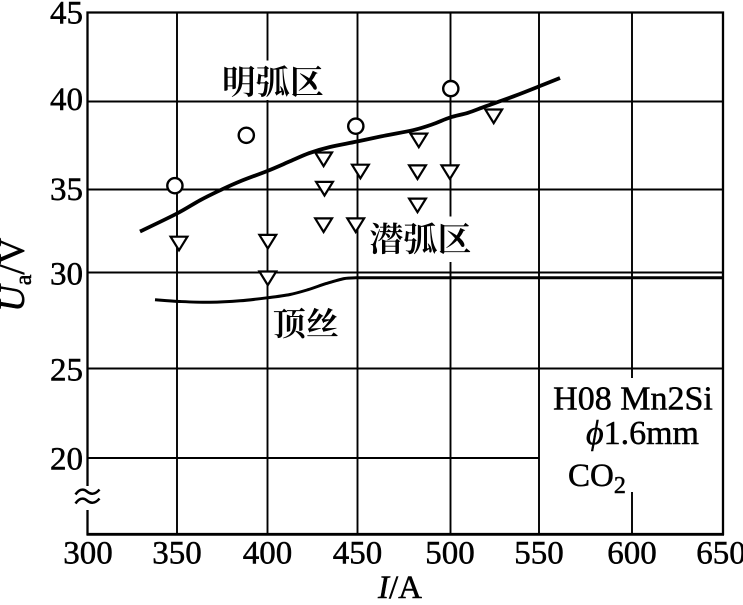 The height and width of the screenshot is (605, 743). What do you see at coordinates (18, 274) in the screenshot?
I see `svg-text: Ua/V` at bounding box center [18, 274].